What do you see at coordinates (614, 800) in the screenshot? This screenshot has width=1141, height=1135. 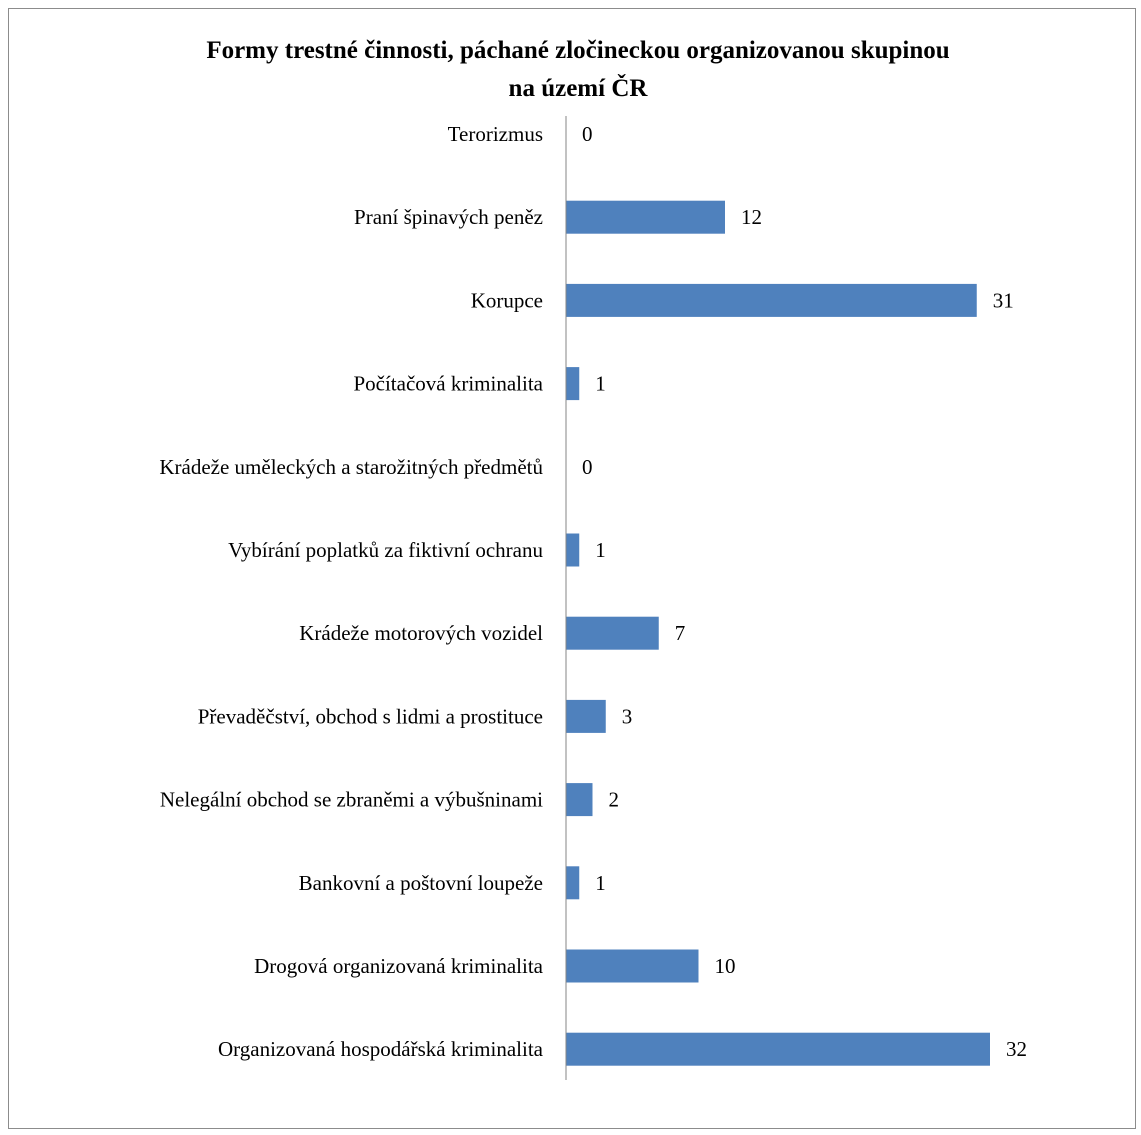 I see `data-label: 2` at bounding box center [614, 800].